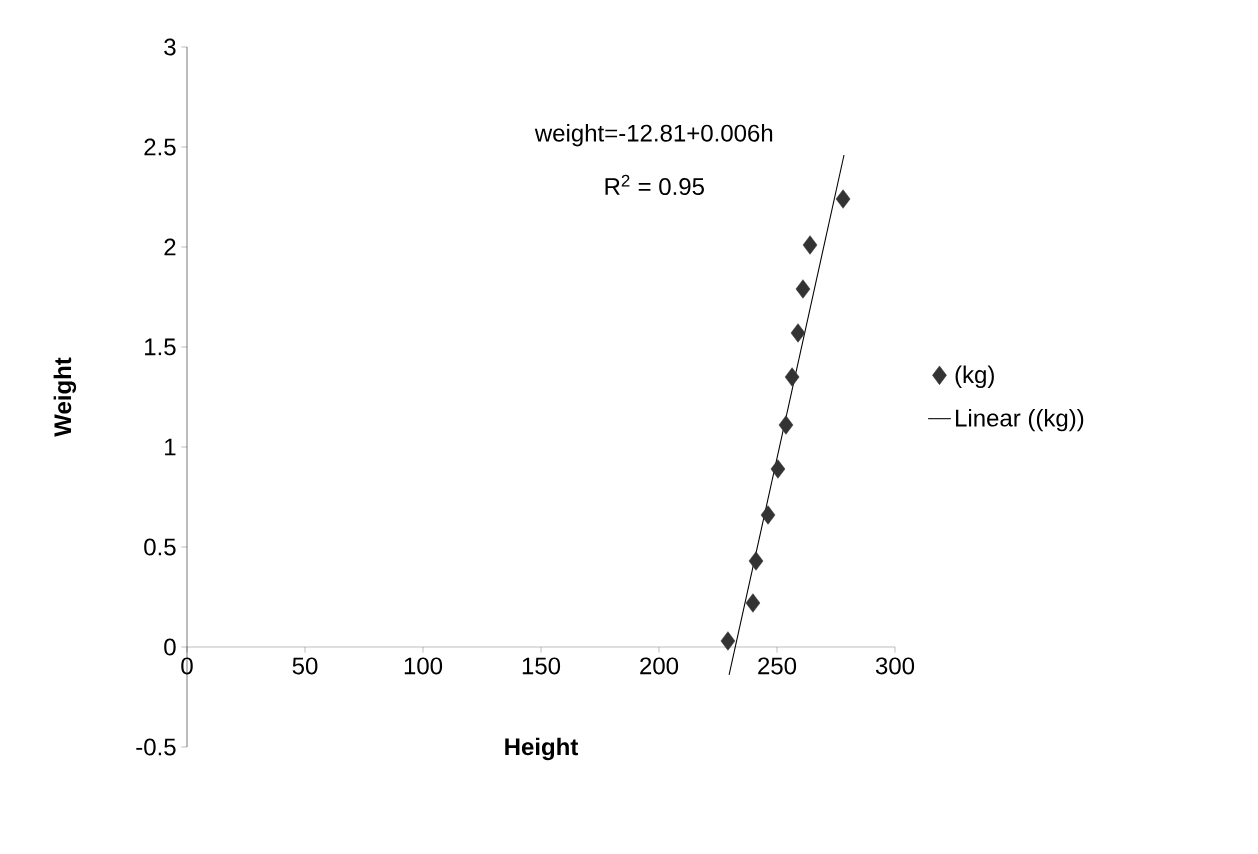 This screenshot has width=1258, height=854. Describe the element at coordinates (170, 647) in the screenshot. I see `y-tick-label: 0` at that location.